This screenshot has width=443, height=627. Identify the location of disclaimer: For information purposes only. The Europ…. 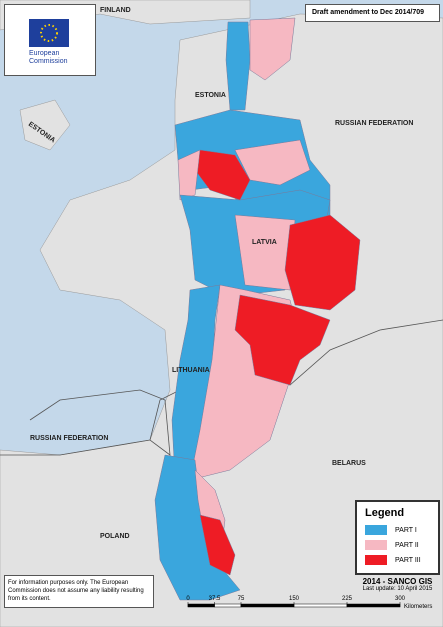
(79, 591).